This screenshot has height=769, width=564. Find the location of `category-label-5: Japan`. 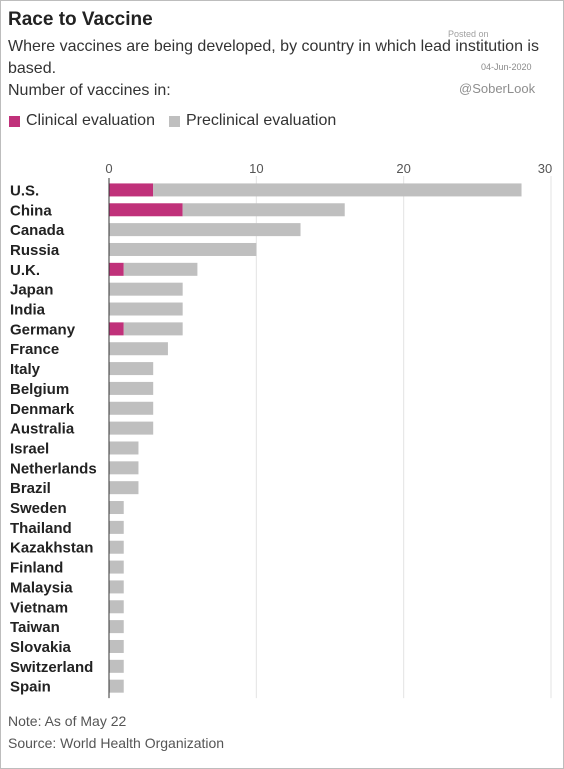

category-label-5: Japan is located at coordinates (31, 290).